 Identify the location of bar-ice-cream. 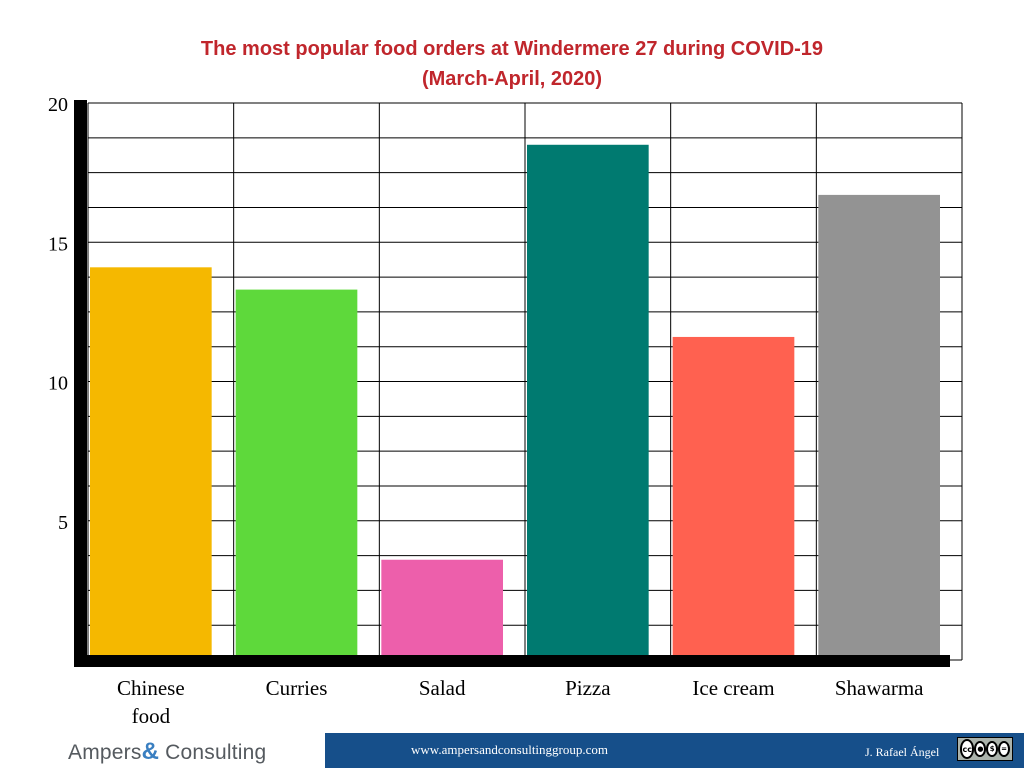
(733, 498).